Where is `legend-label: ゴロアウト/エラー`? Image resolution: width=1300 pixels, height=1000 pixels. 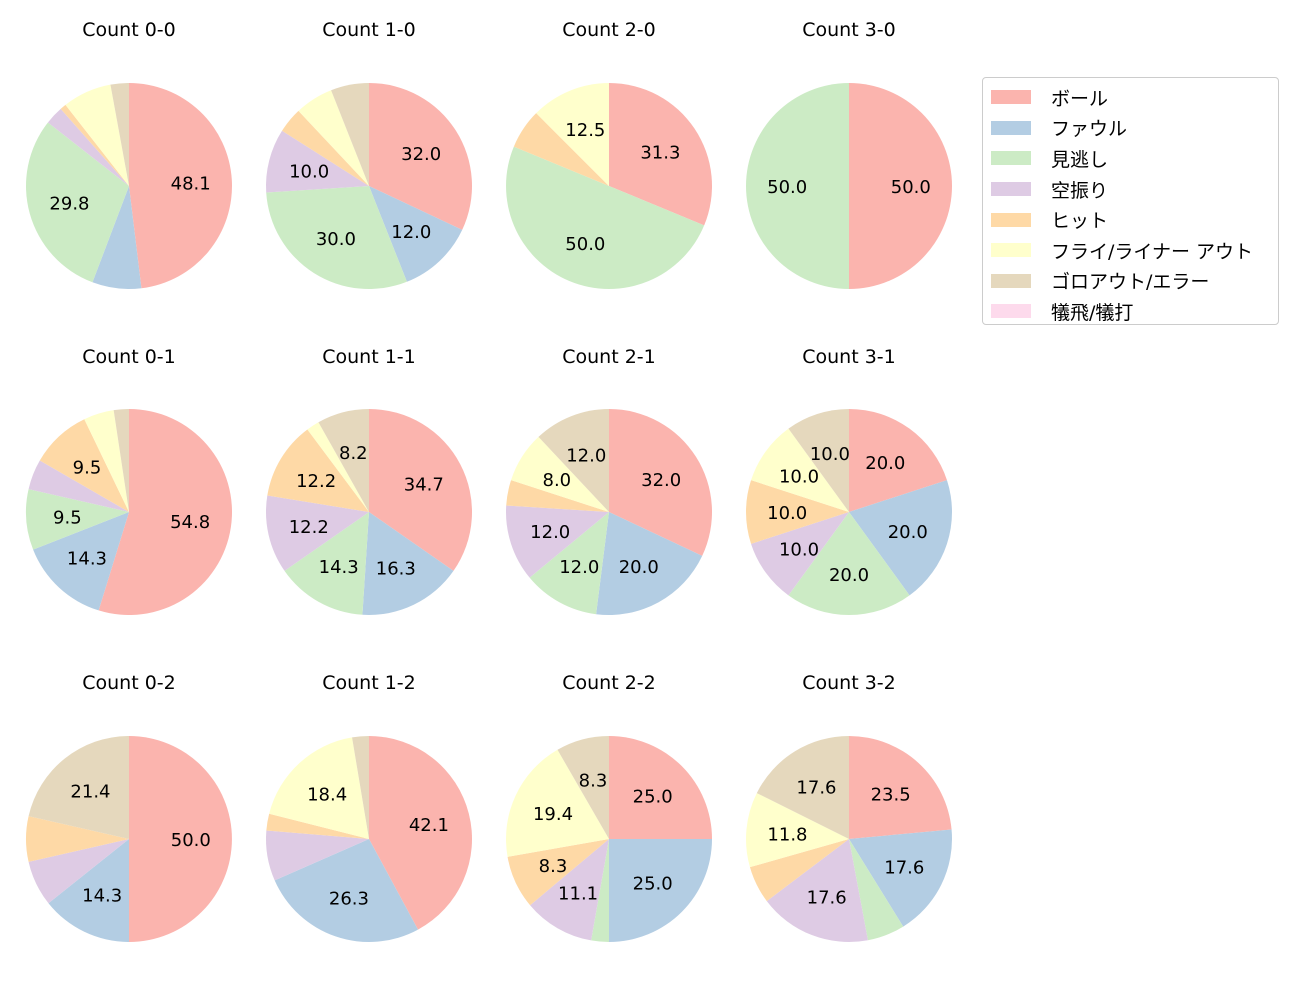 legend-label: ゴロアウト/エラー is located at coordinates (1130, 282).